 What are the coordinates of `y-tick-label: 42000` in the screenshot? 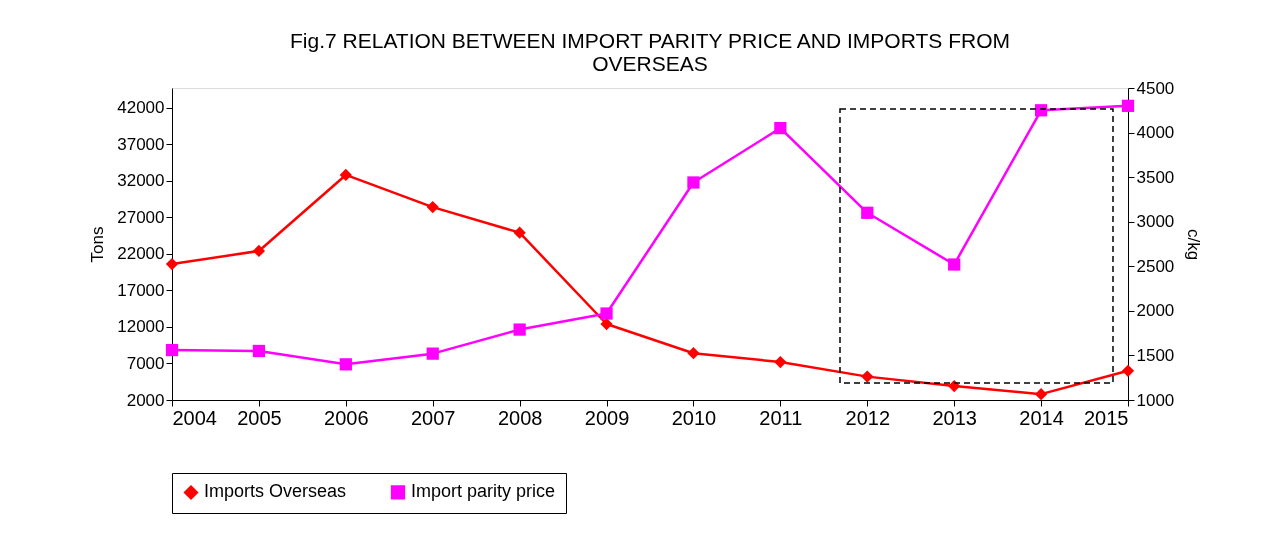 It's located at (141, 108).